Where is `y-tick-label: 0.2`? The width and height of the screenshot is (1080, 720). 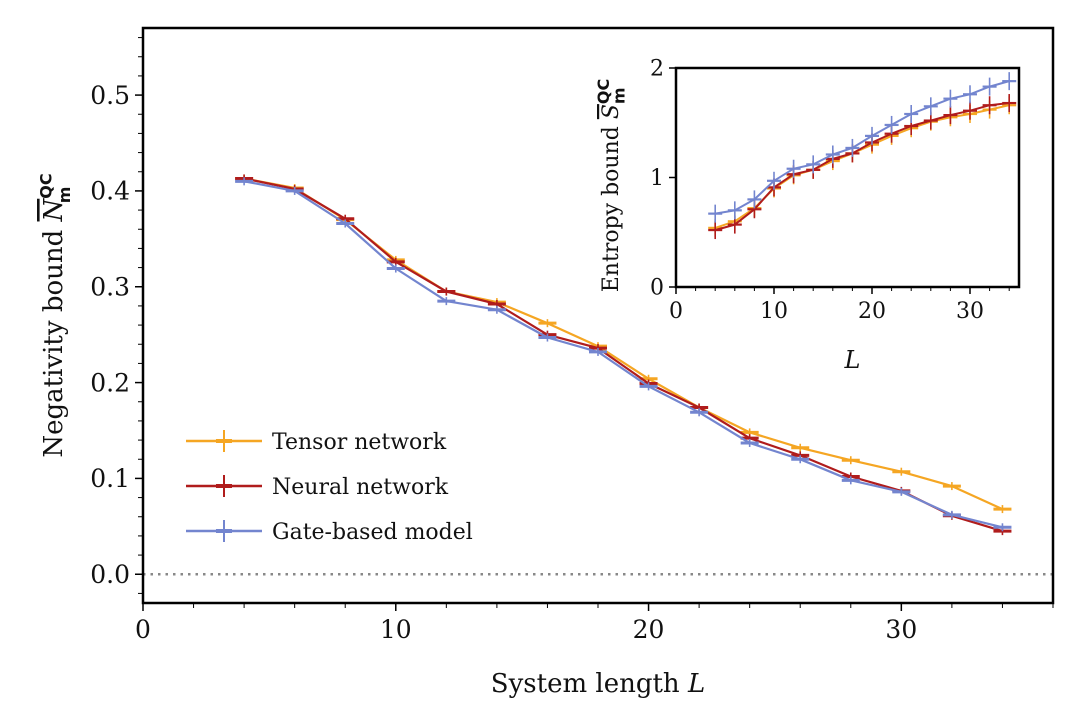
y-tick-label: 0.2 is located at coordinates (110, 382).